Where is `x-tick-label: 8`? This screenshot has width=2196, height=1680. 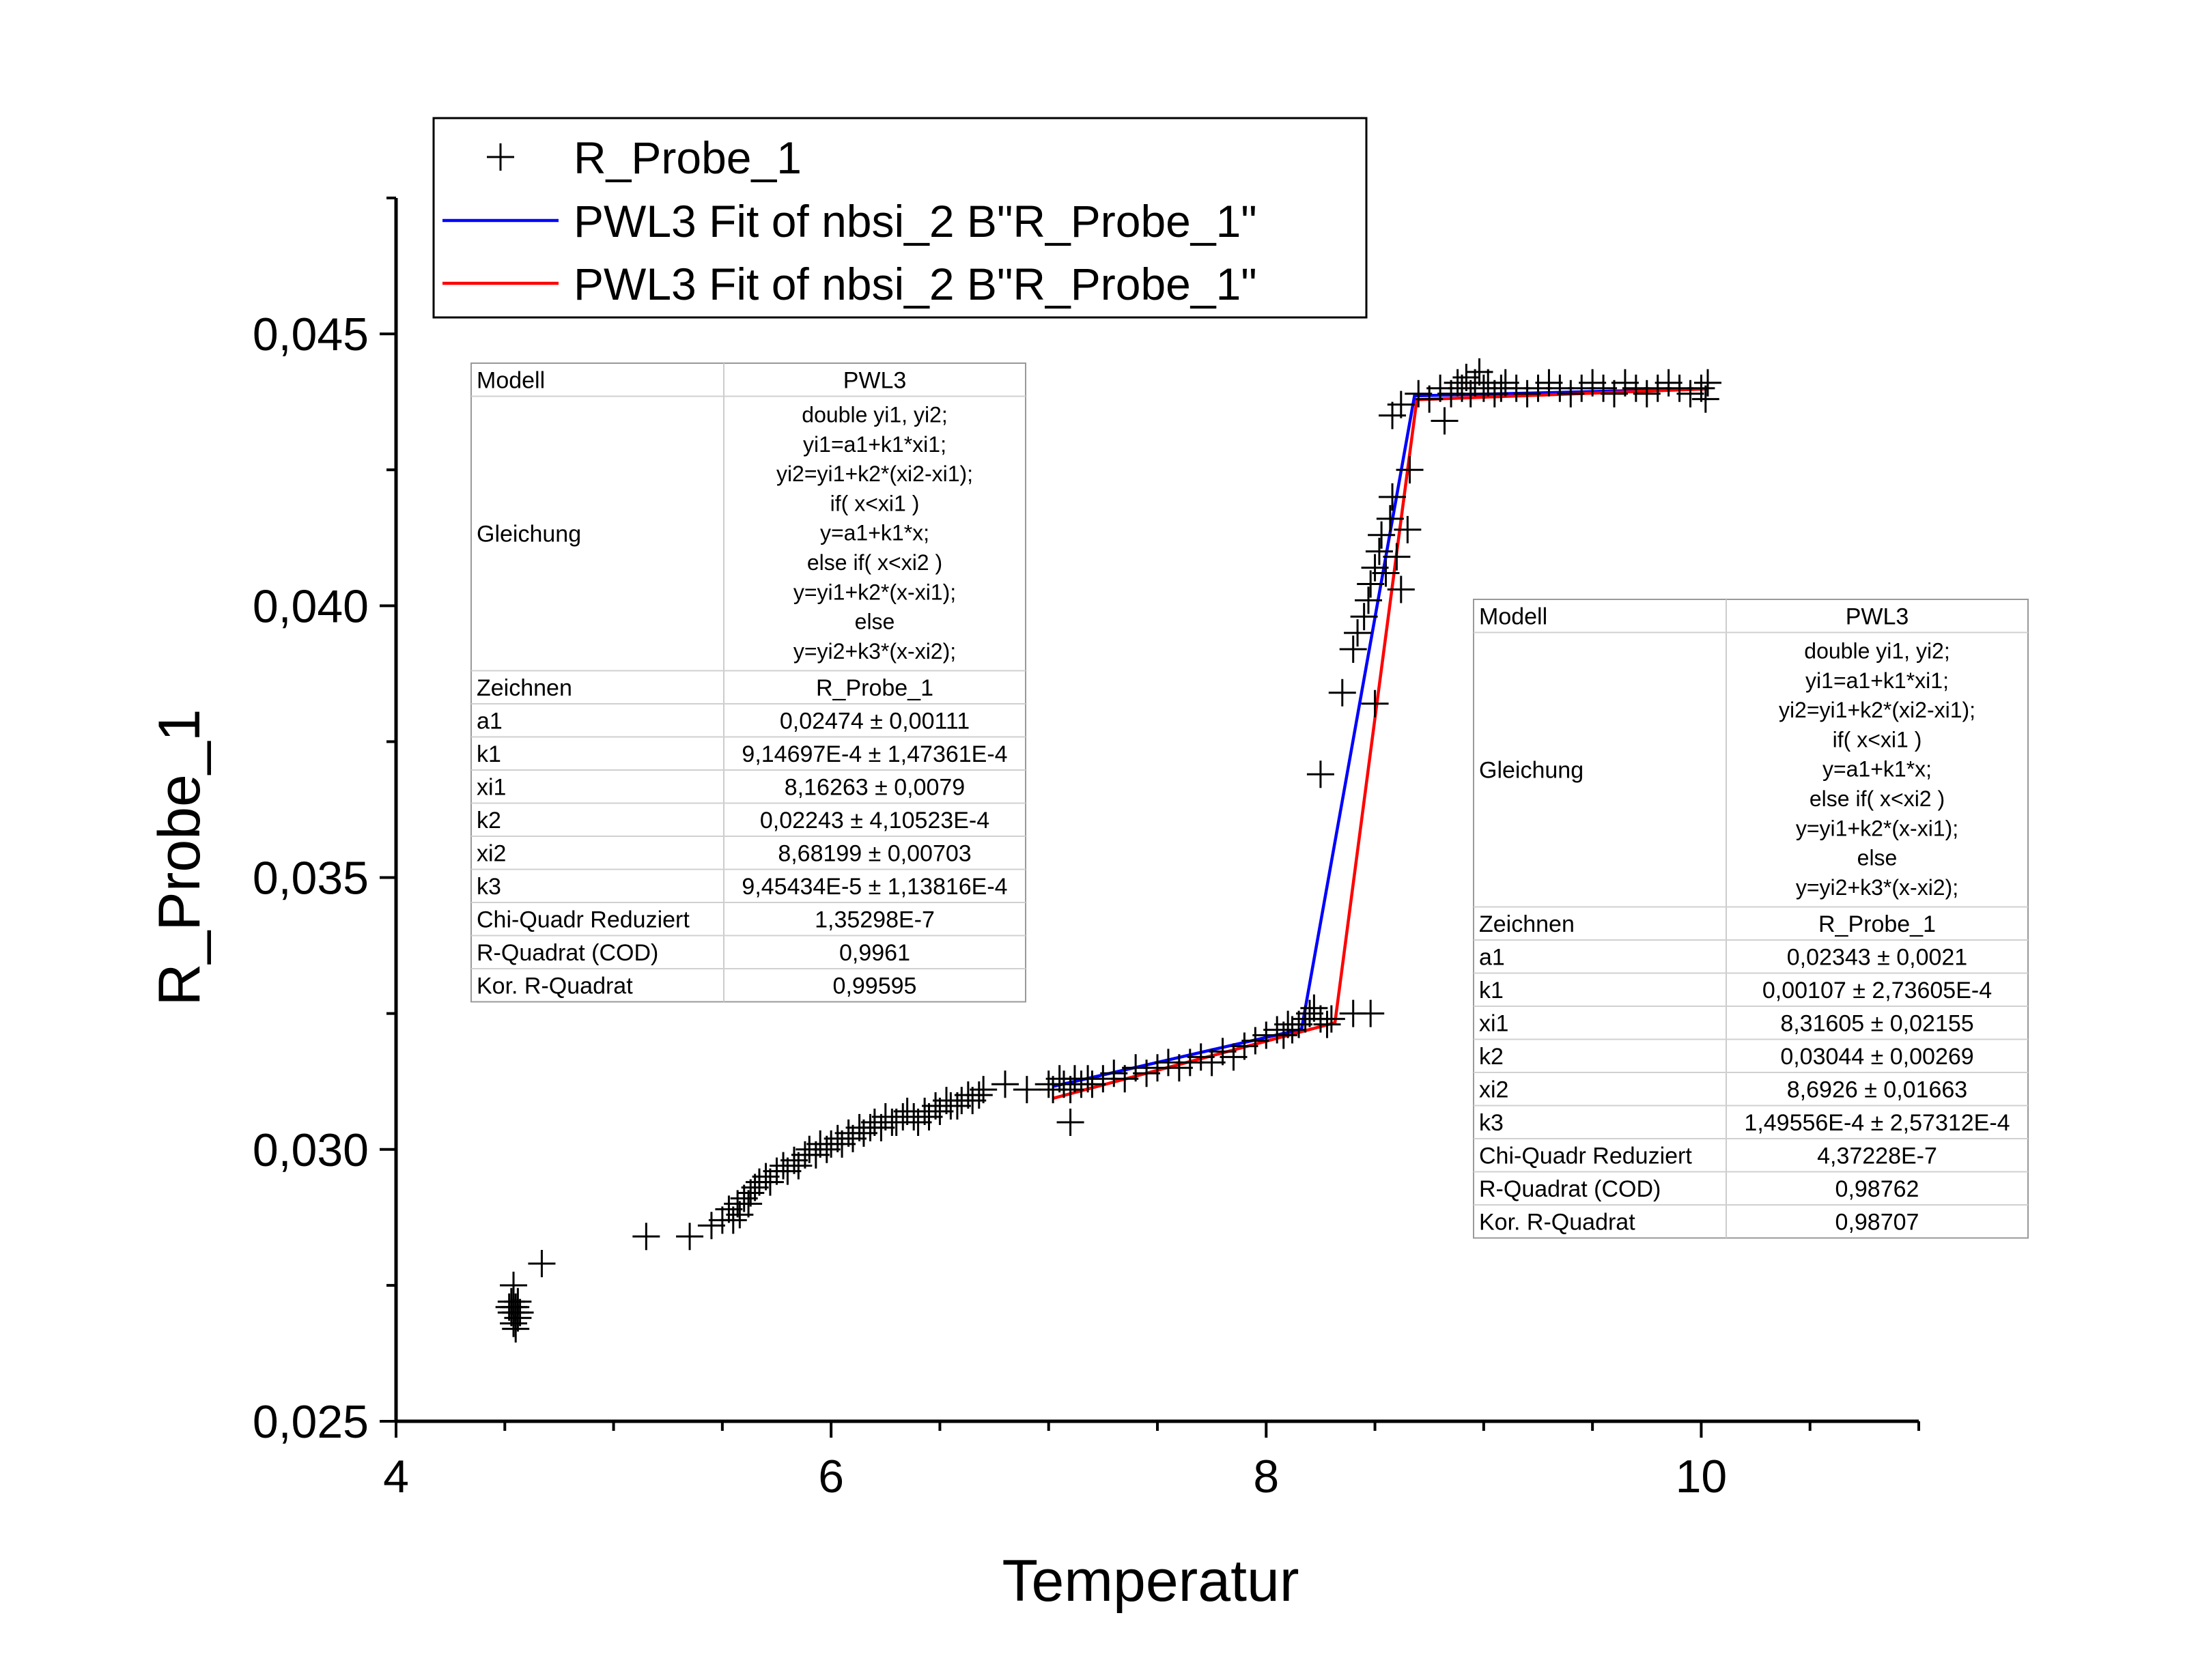
x-tick-label: 8 is located at coordinates (1266, 1477).